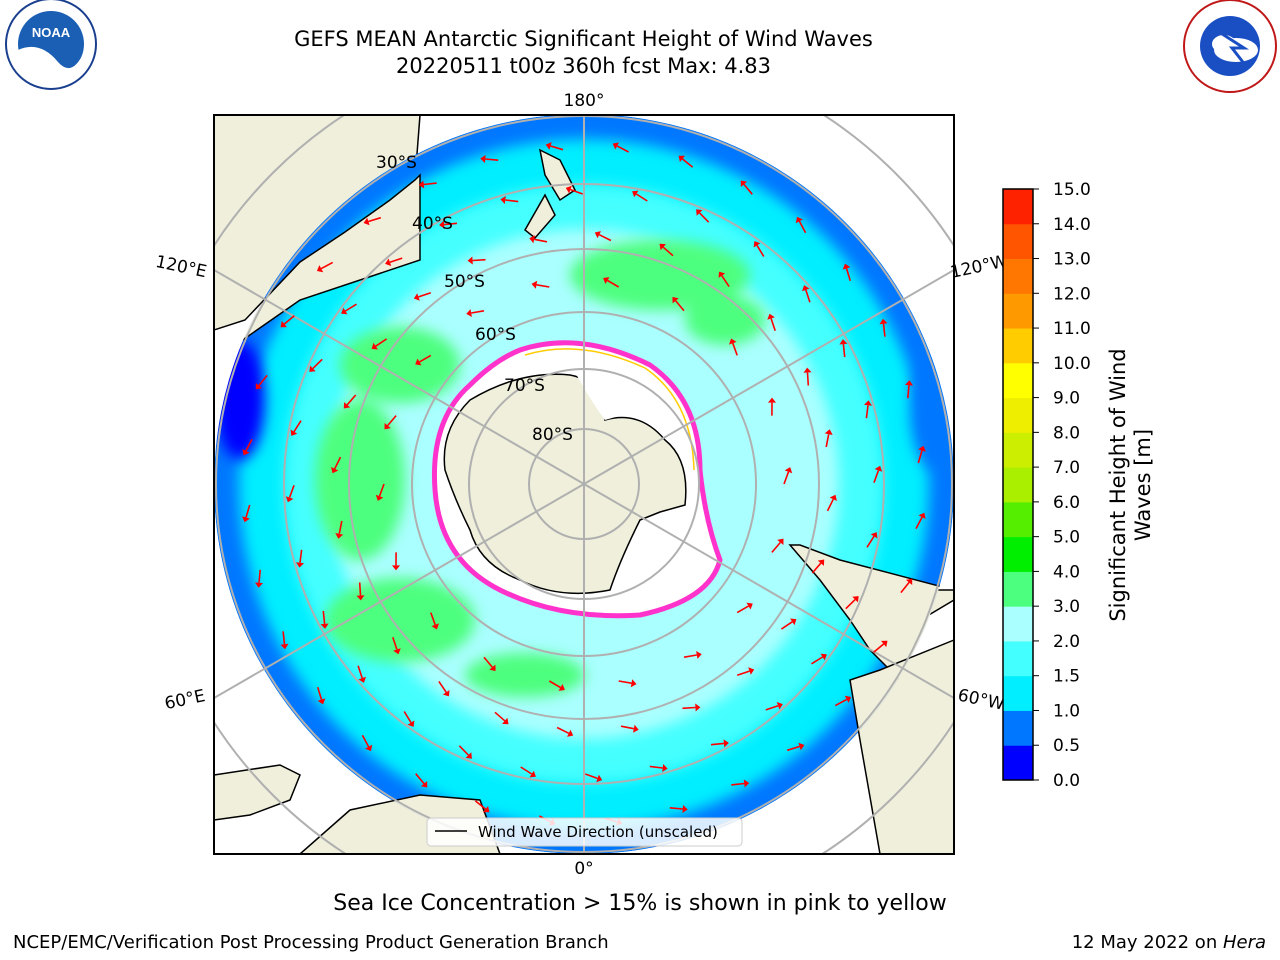  I want to click on colorbar-tick-label: 14.0, so click(1072, 225).